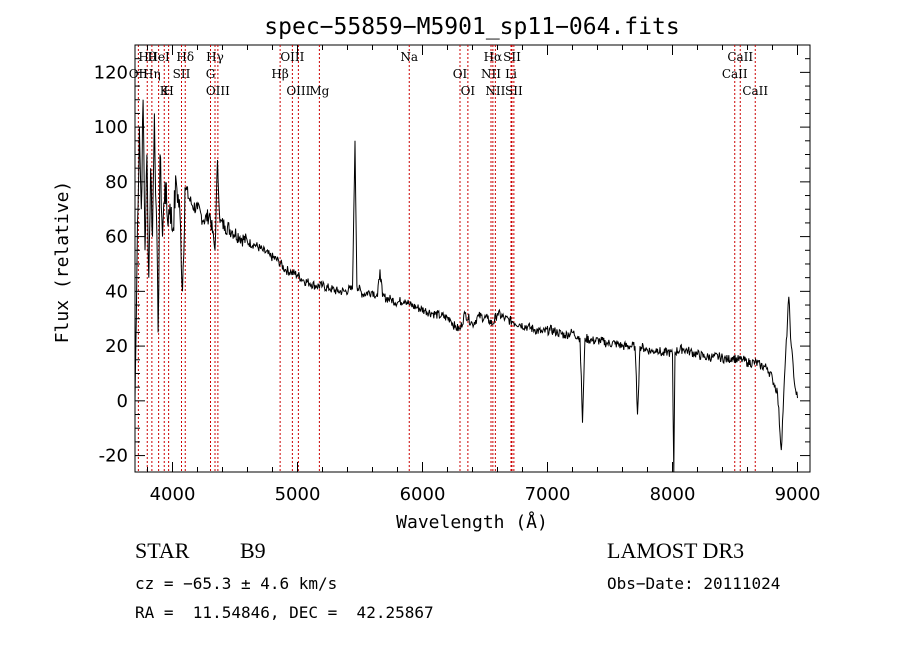 This screenshot has width=900, height=649. I want to click on y-tick-label: 120, so click(111, 72).